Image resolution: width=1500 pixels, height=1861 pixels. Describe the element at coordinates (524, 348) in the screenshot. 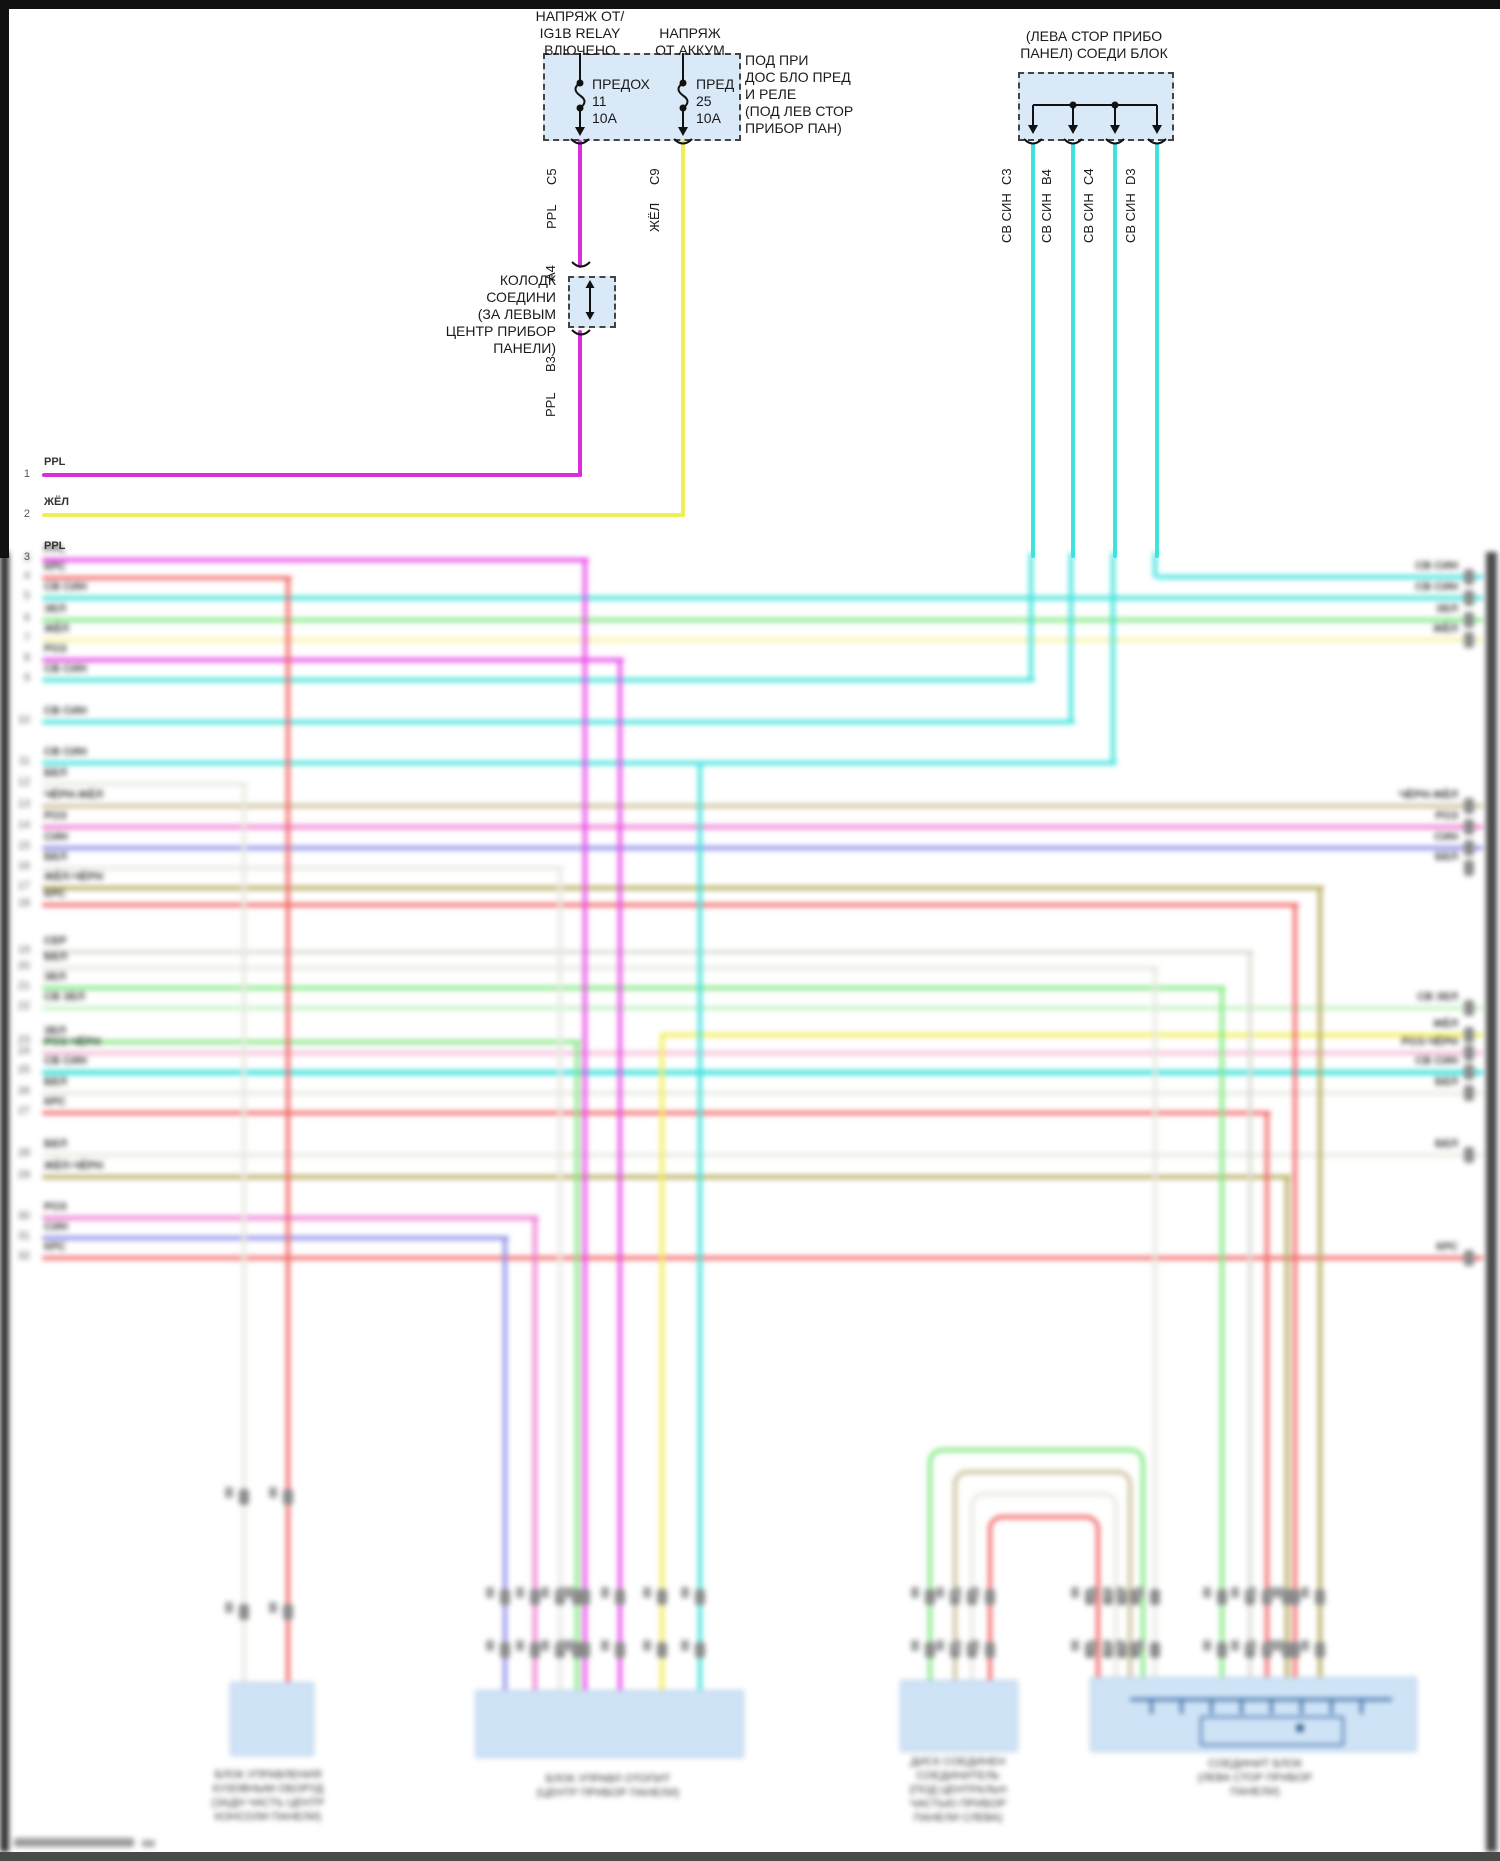

I see `junction-label-line: ПАНЕЛИ)` at that location.